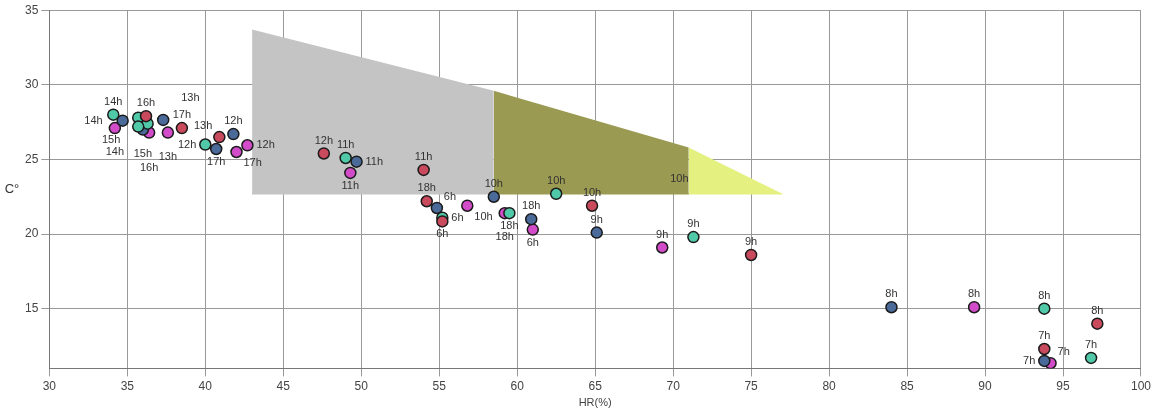  What do you see at coordinates (907, 385) in the screenshot?
I see `x-tick-label: 85` at bounding box center [907, 385].